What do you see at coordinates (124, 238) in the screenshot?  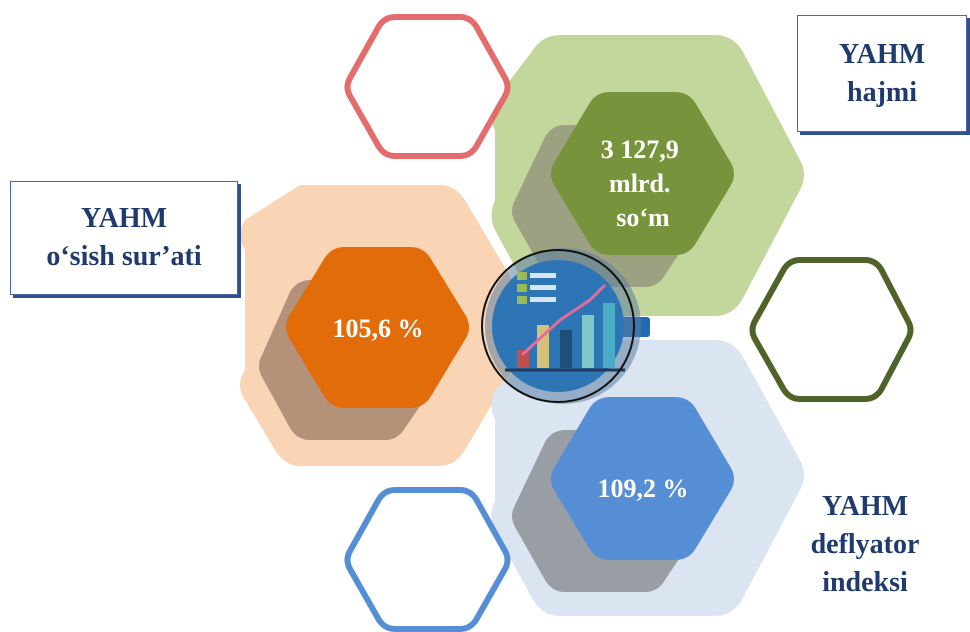 I see `growth-label-box: YAHM o‘sish sur’ati` at bounding box center [124, 238].